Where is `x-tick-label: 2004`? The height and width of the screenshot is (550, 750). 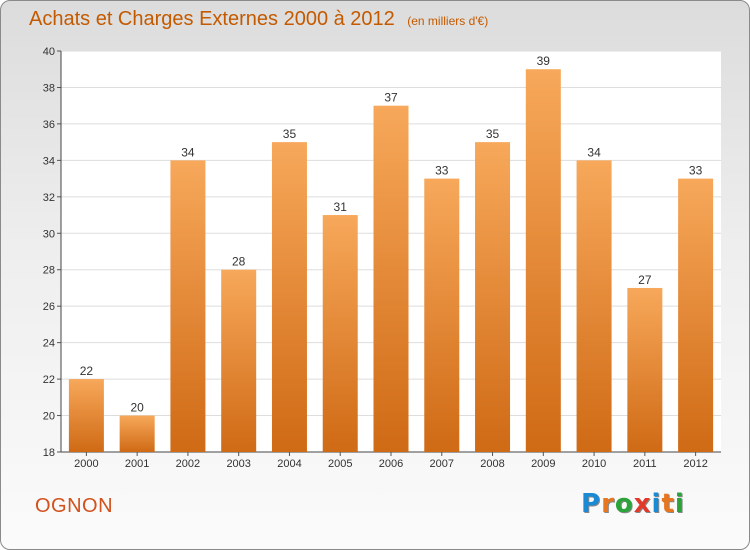 x-tick-label: 2004 is located at coordinates (289, 464).